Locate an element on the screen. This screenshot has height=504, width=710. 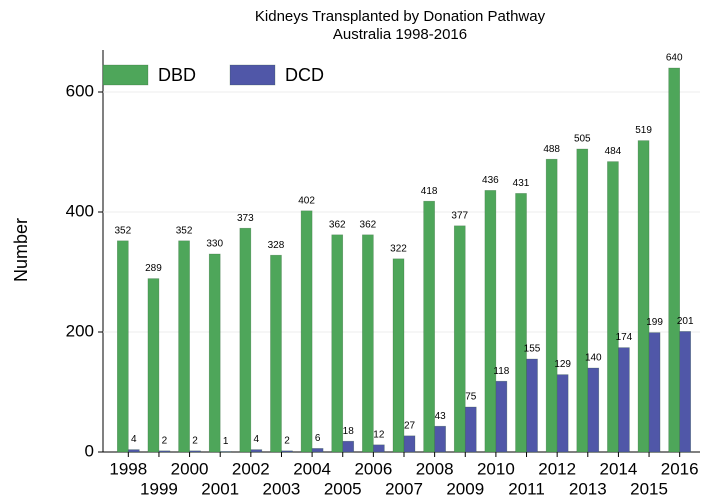
x-tick-label: 2007 is located at coordinates (404, 488).